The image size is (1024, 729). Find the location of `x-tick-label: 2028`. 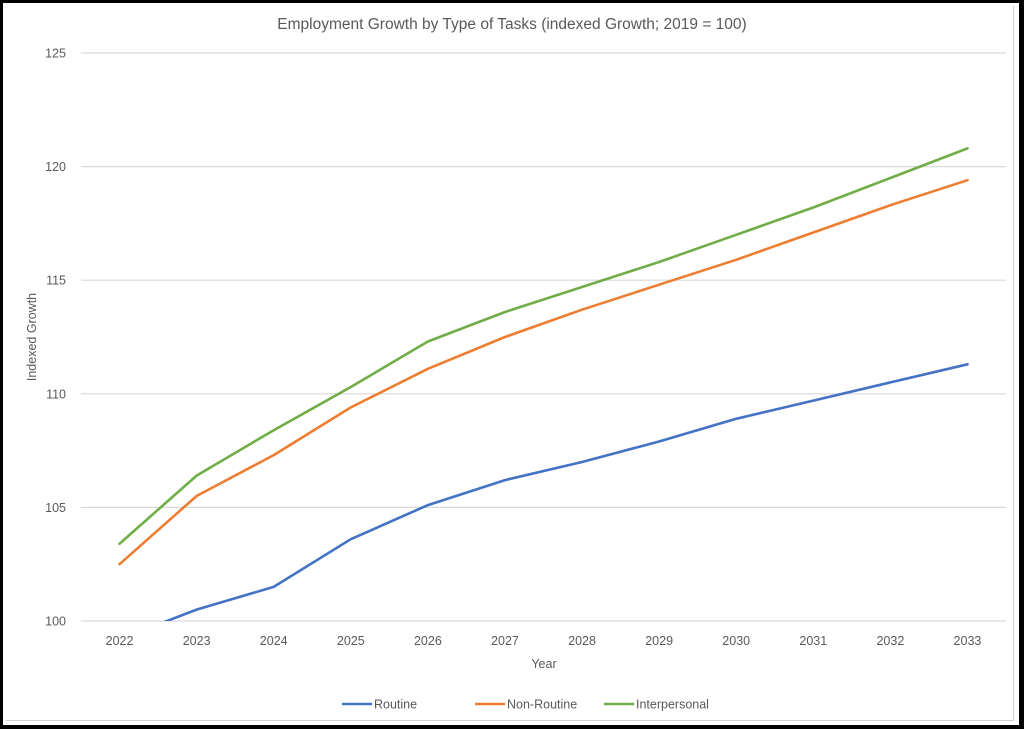

x-tick-label: 2028 is located at coordinates (582, 641).